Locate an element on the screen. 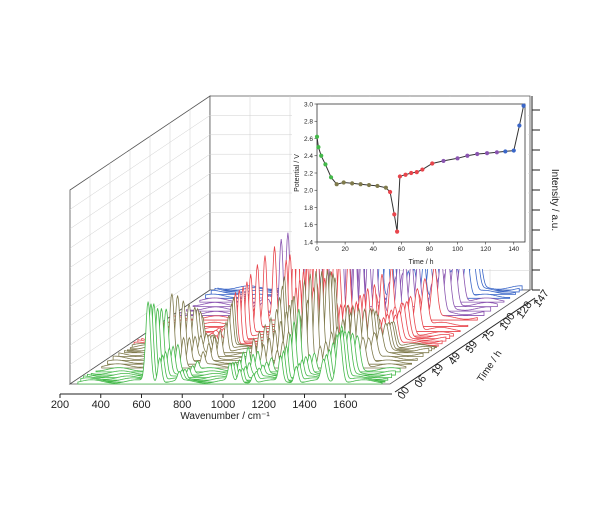  inset-y-tick-label: 2.4 is located at coordinates (308, 156).